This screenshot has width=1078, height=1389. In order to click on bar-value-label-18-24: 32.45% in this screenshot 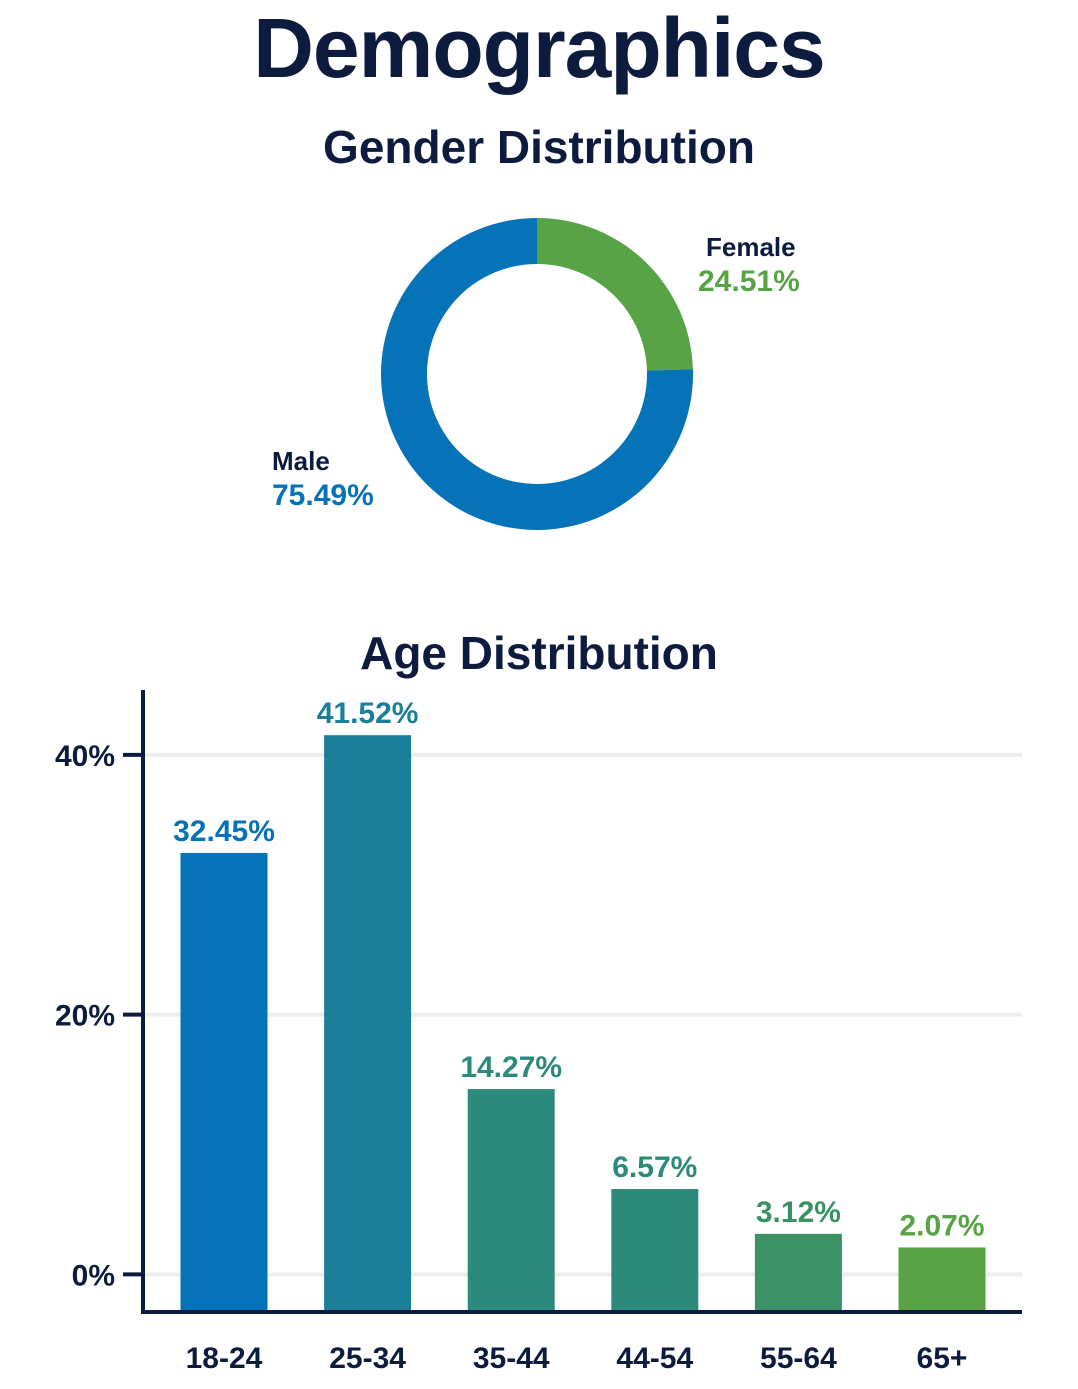, I will do `click(224, 831)`.